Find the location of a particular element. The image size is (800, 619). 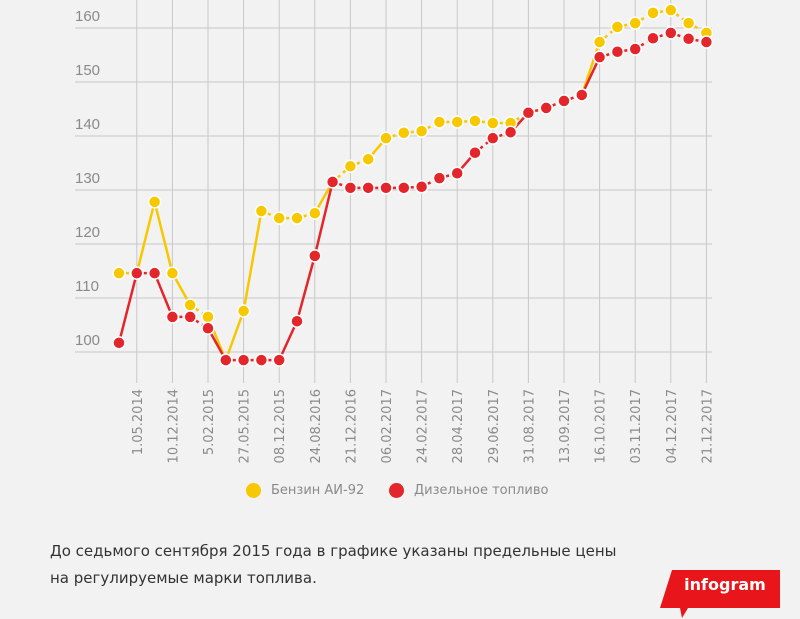

x-tick-label: 29.06.2017 is located at coordinates (494, 426).